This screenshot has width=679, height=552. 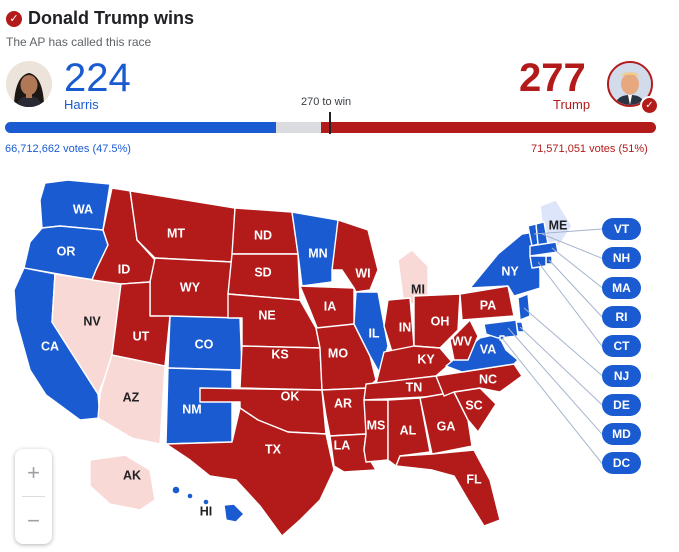 What do you see at coordinates (621, 404) in the screenshot?
I see `small-state-de: DE` at bounding box center [621, 404].